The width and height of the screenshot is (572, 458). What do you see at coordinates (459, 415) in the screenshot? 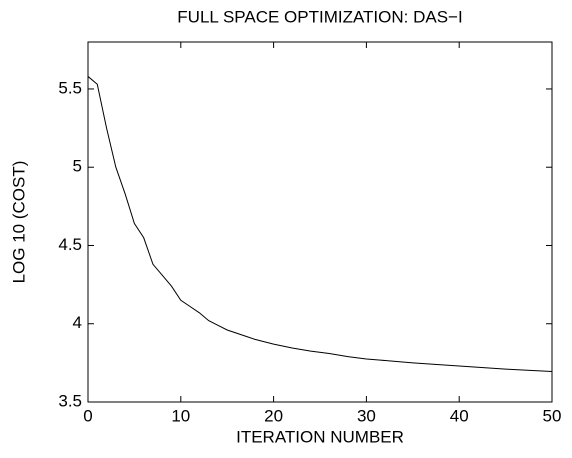
I see `x-tick-label: 40` at bounding box center [459, 415].